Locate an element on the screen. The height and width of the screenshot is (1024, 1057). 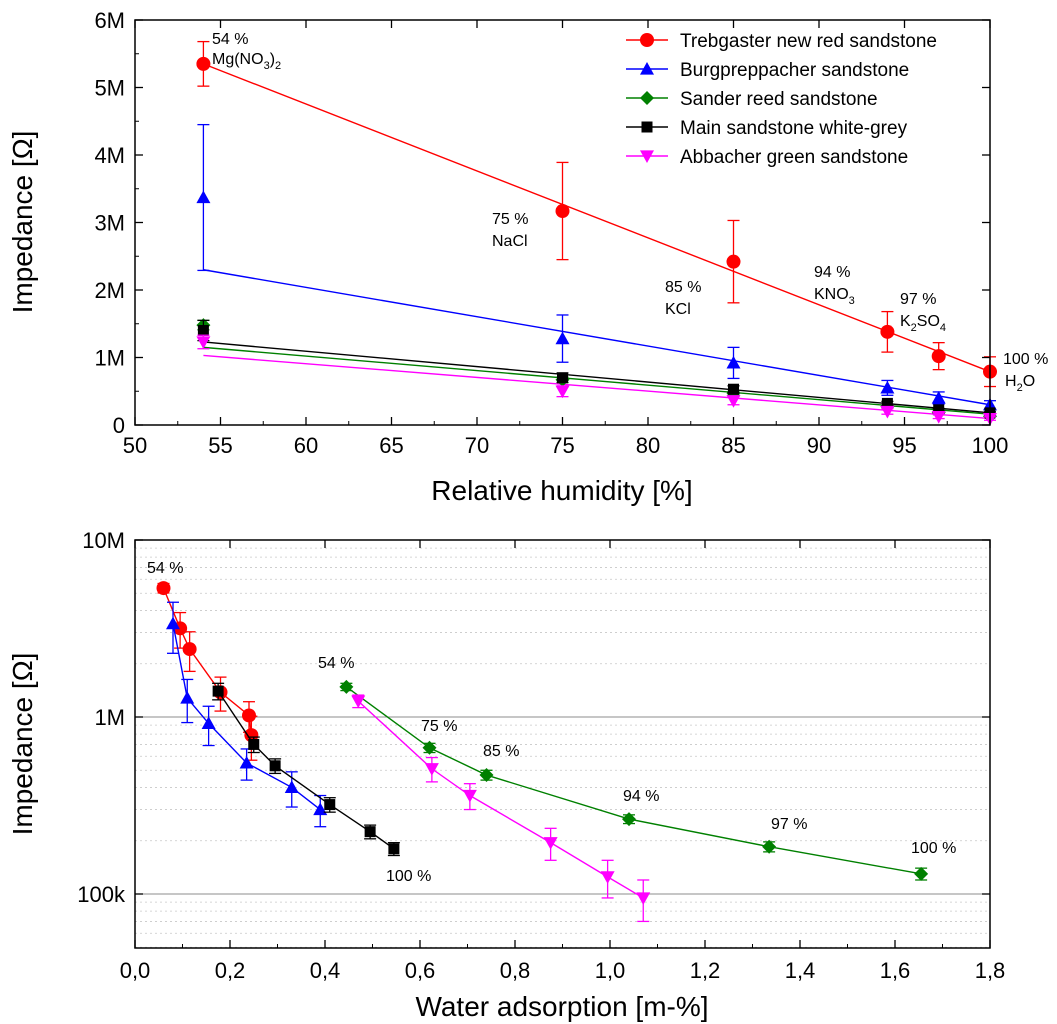
x-tick-label-top: 55 is located at coordinates (220, 445).